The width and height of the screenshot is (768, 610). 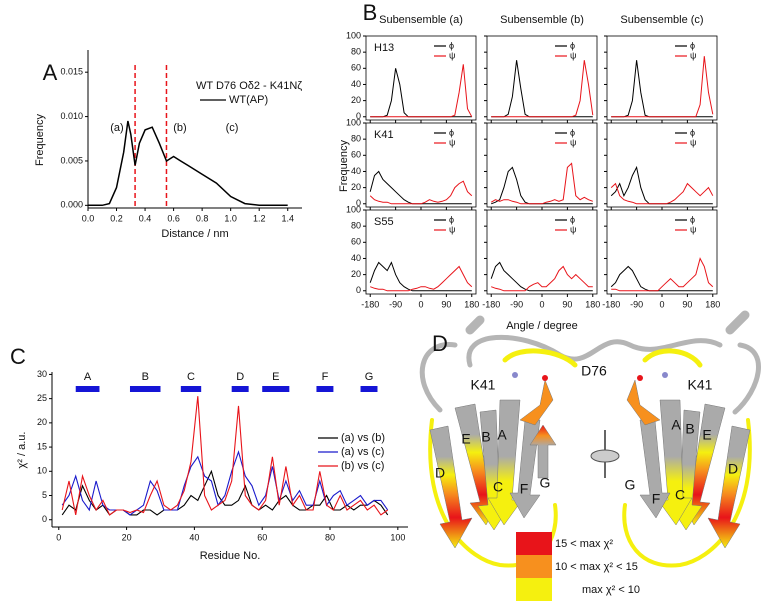 What do you see at coordinates (325, 377) in the screenshot?
I see `segment-label: F` at bounding box center [325, 377].